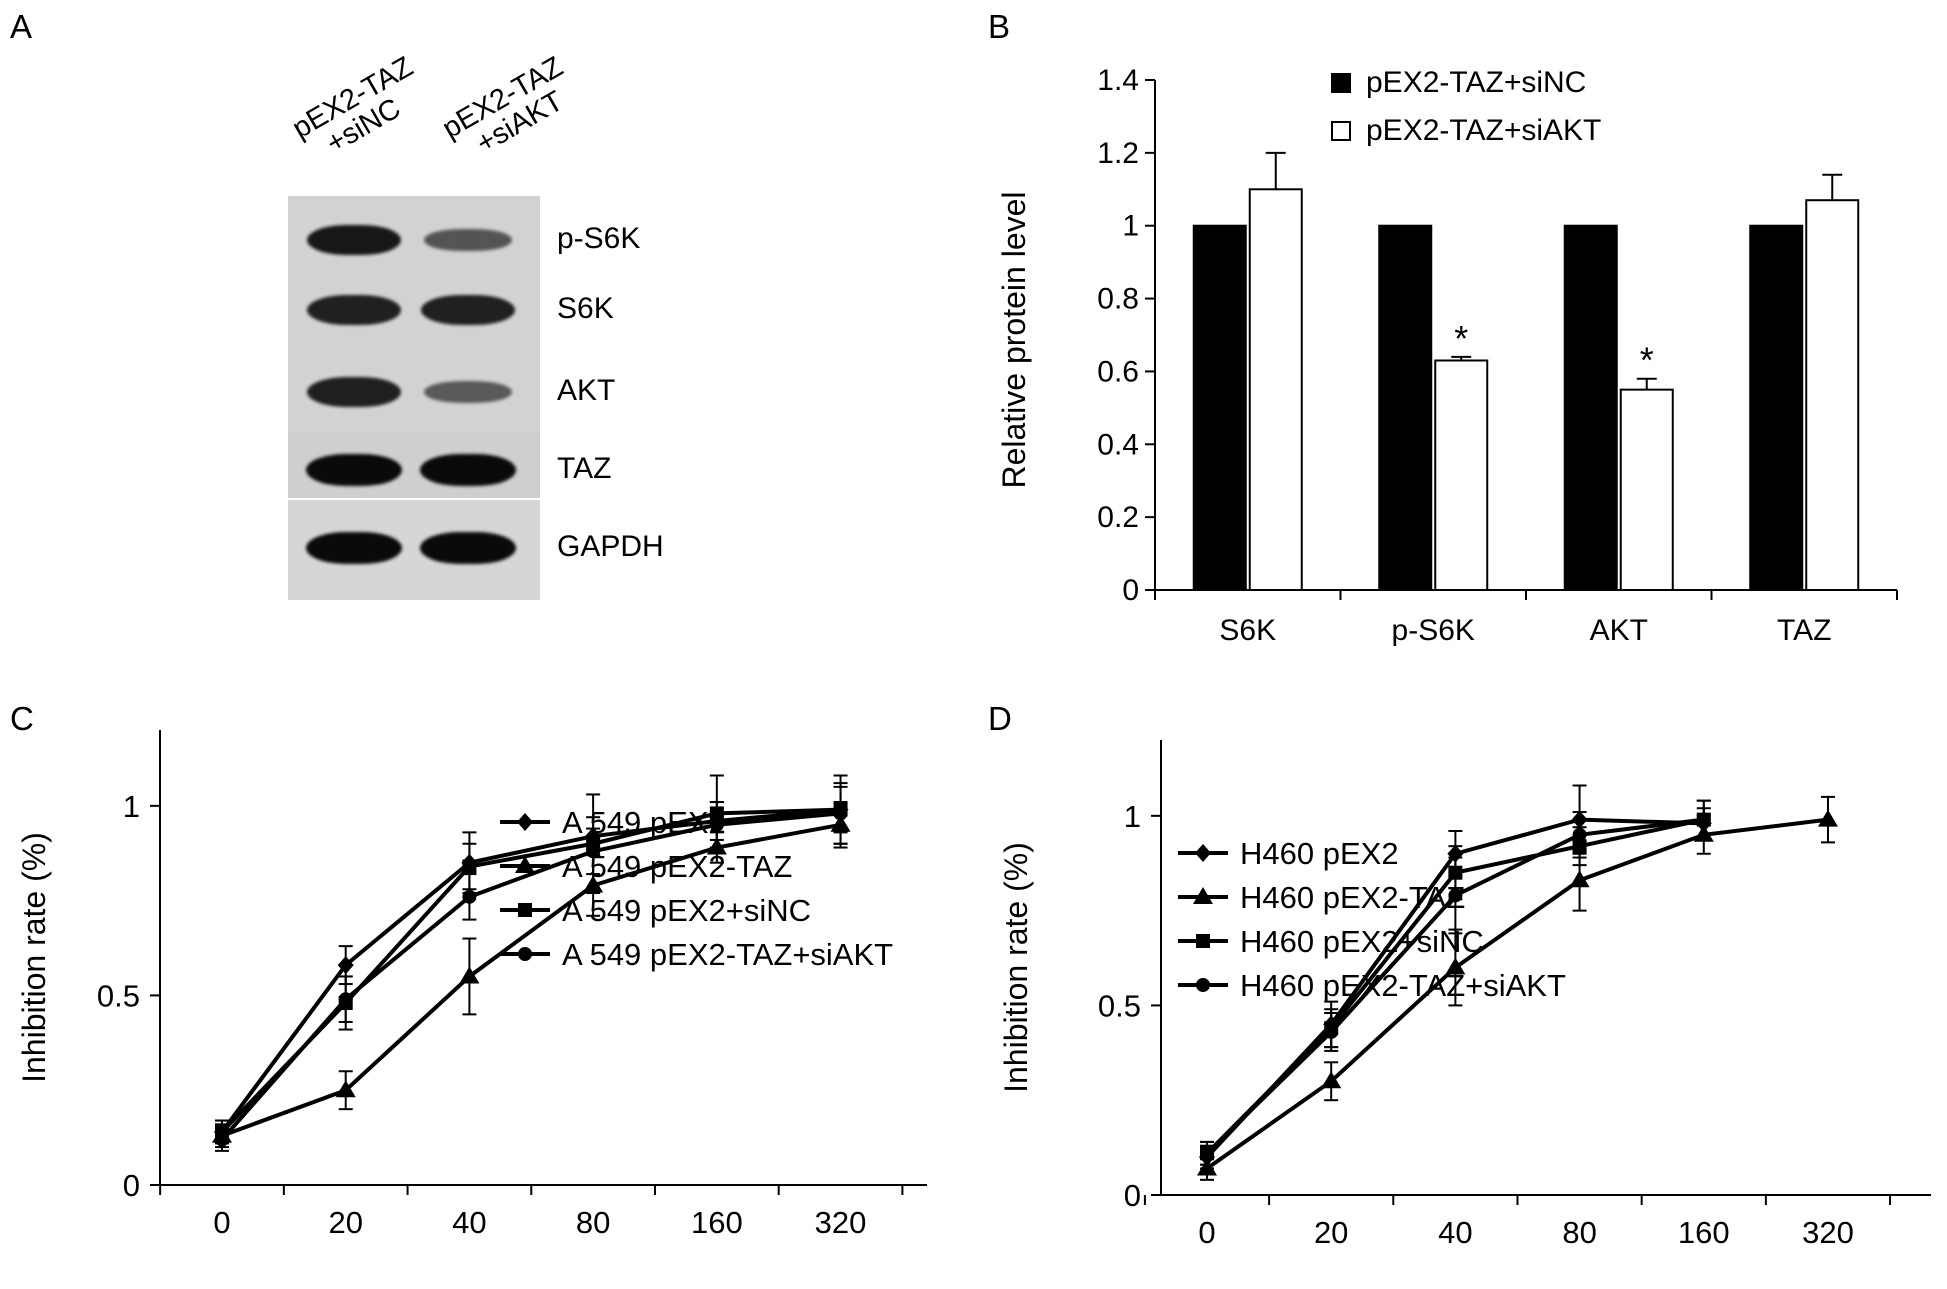 The width and height of the screenshot is (1947, 1289). What do you see at coordinates (999, 26) in the screenshot?
I see `panel-letter-b: B` at bounding box center [999, 26].